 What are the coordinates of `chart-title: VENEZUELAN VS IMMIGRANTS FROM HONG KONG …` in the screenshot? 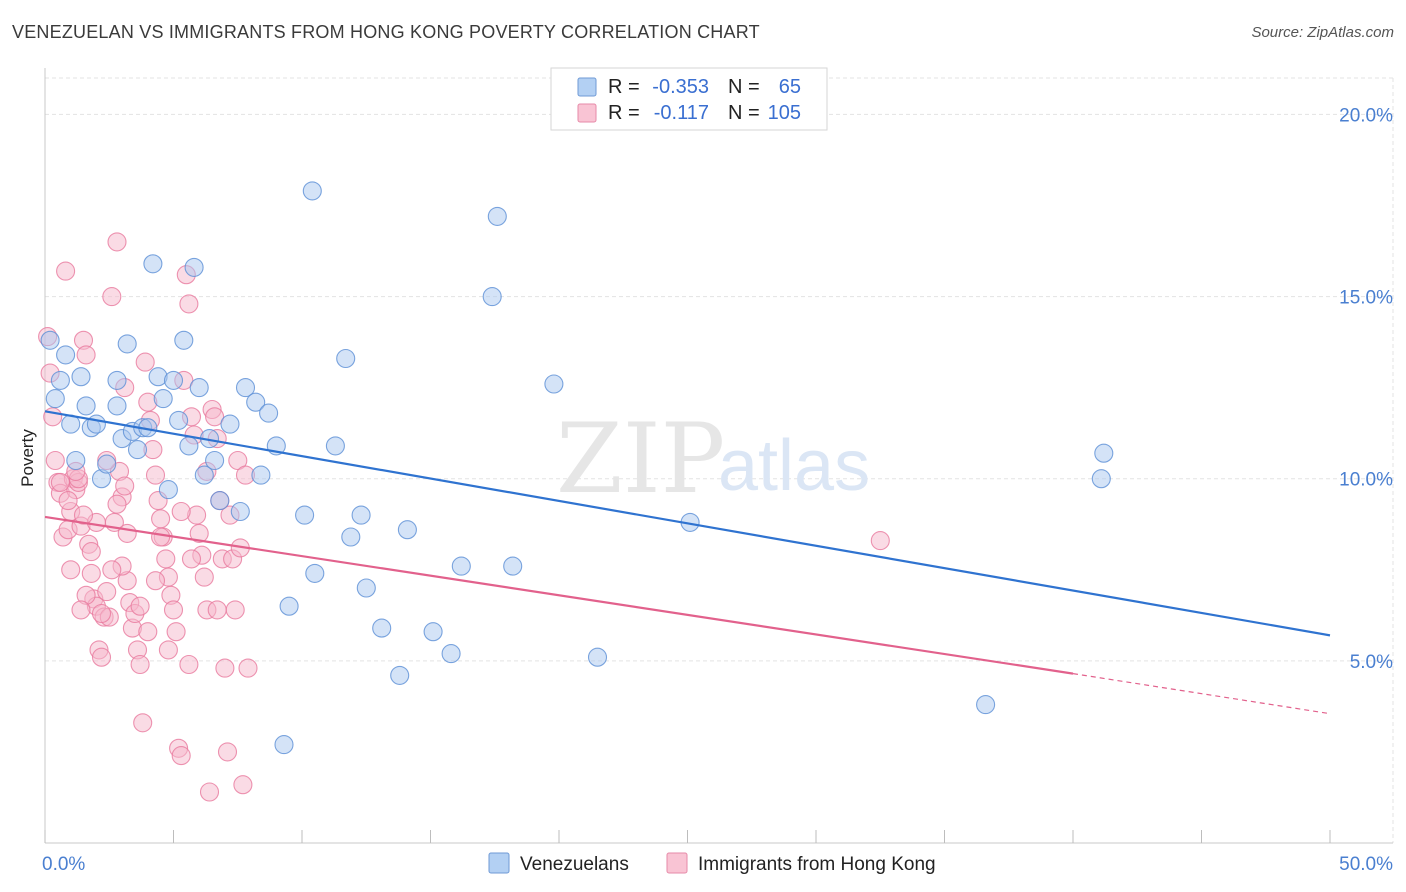 It's located at (386, 32).